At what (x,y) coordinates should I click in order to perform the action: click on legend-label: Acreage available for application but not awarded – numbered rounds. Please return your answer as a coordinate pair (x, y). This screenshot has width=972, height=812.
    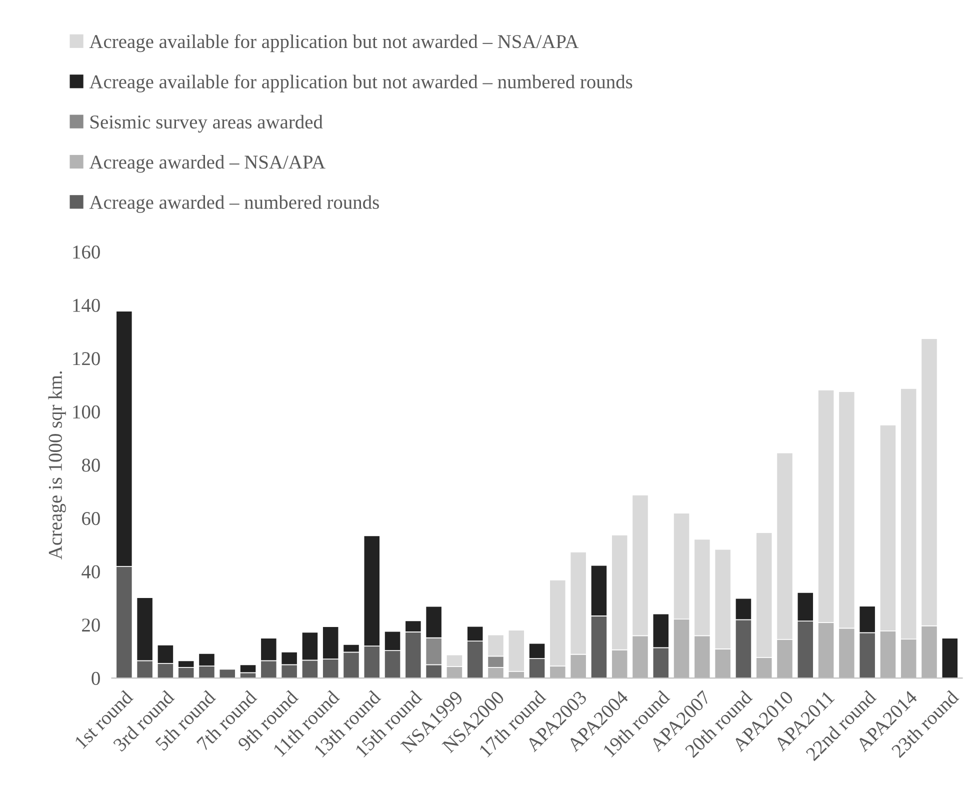
    Looking at the image, I should click on (360, 83).